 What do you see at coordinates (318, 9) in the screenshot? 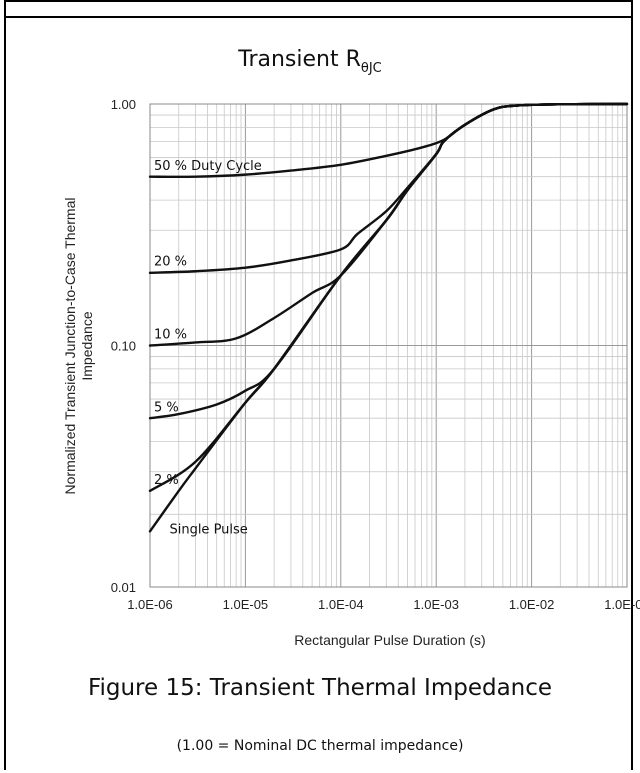
I see `page-top-border` at bounding box center [318, 9].